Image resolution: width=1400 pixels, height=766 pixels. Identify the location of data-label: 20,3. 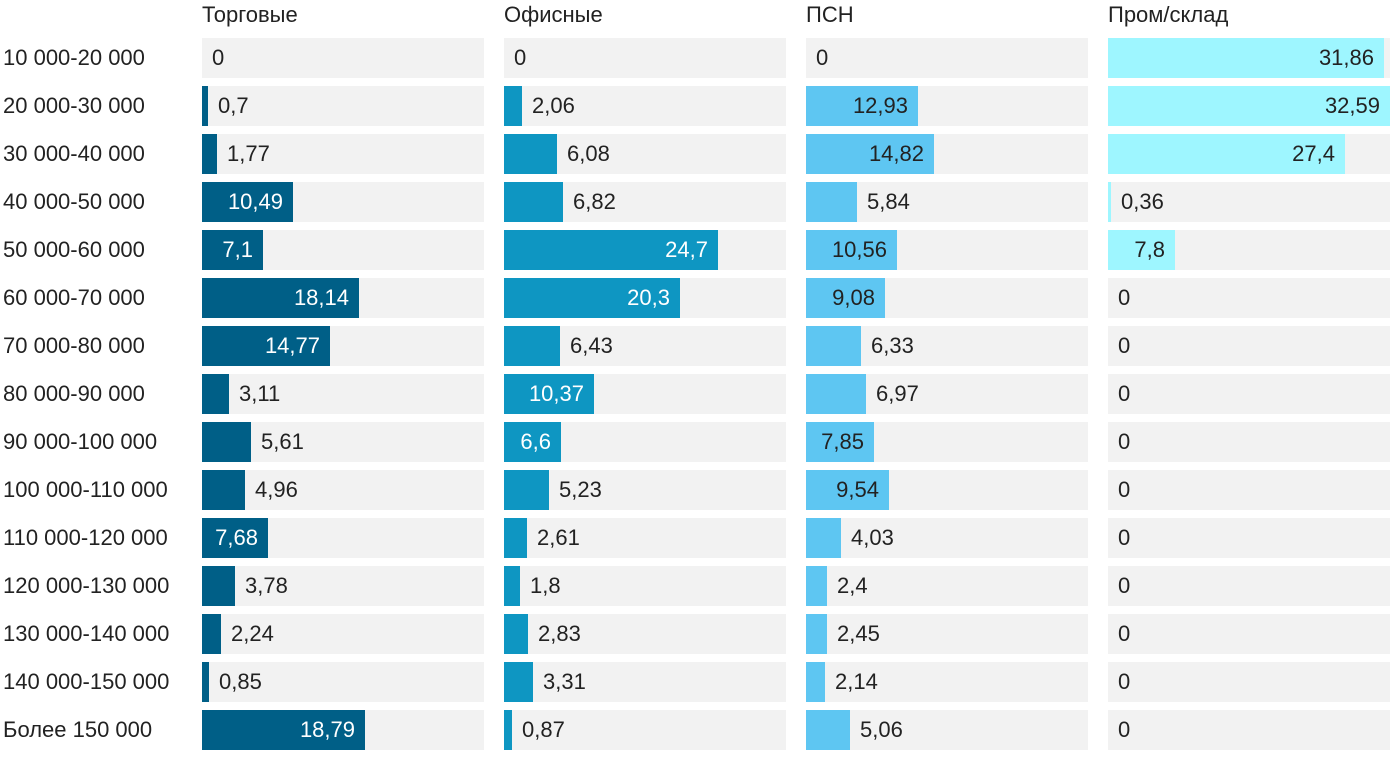
(648, 297).